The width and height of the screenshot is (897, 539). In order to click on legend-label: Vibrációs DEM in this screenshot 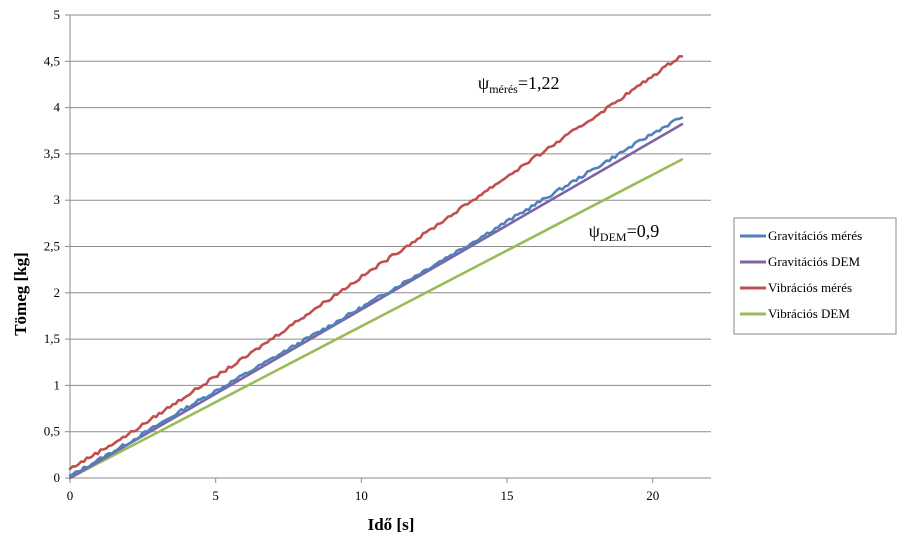, I will do `click(809, 313)`.